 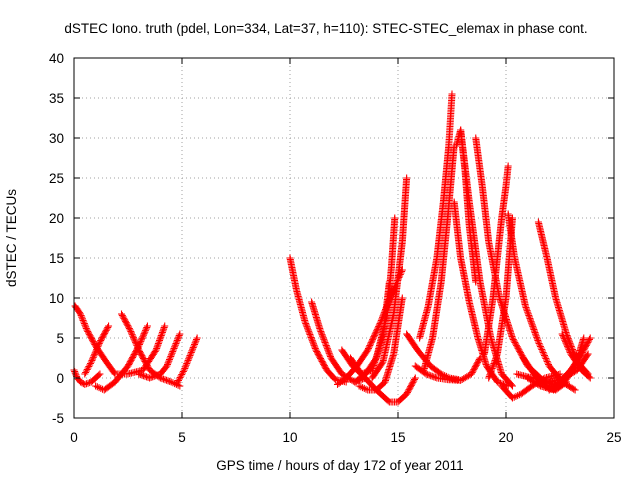 What do you see at coordinates (505, 437) in the screenshot?
I see `x-tick-label: 20` at bounding box center [505, 437].